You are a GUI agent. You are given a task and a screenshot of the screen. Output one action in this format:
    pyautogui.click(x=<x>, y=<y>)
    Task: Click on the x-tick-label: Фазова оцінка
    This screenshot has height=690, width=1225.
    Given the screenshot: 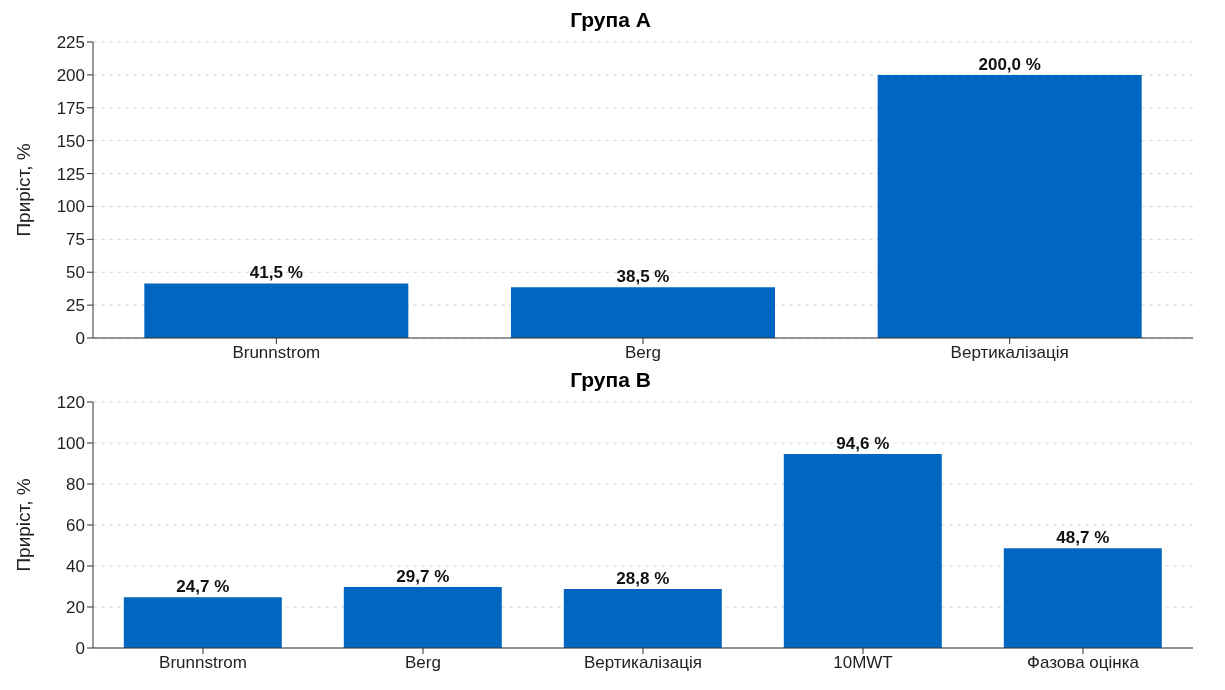 What is the action you would take?
    pyautogui.click(x=1083, y=663)
    